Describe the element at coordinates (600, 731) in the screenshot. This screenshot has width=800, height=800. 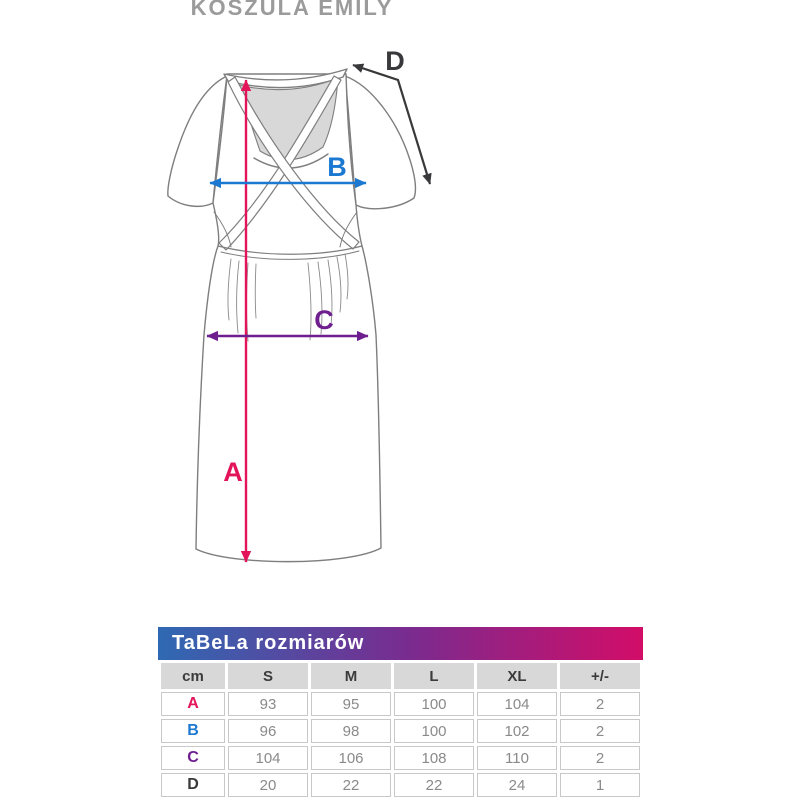
I see `value-b-tolerance: 2` at that location.